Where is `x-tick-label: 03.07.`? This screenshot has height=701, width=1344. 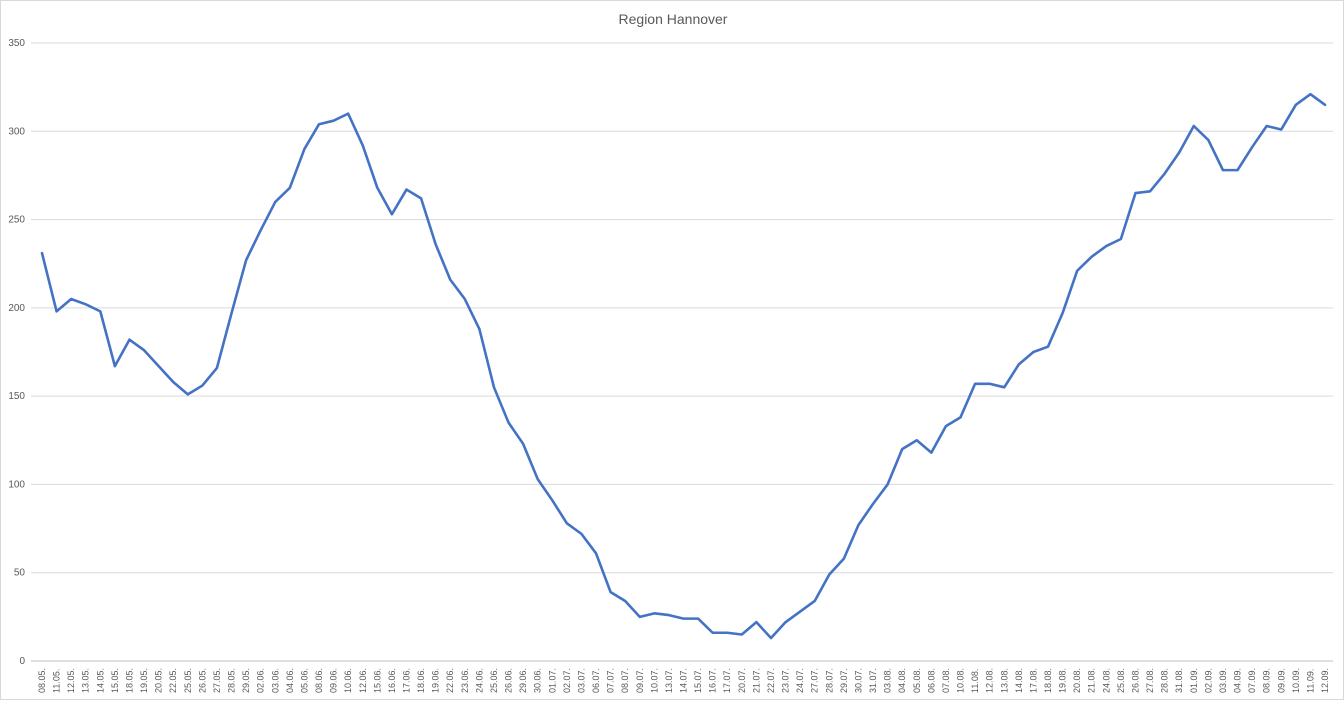
x-tick-label: 03.07. is located at coordinates (581, 680).